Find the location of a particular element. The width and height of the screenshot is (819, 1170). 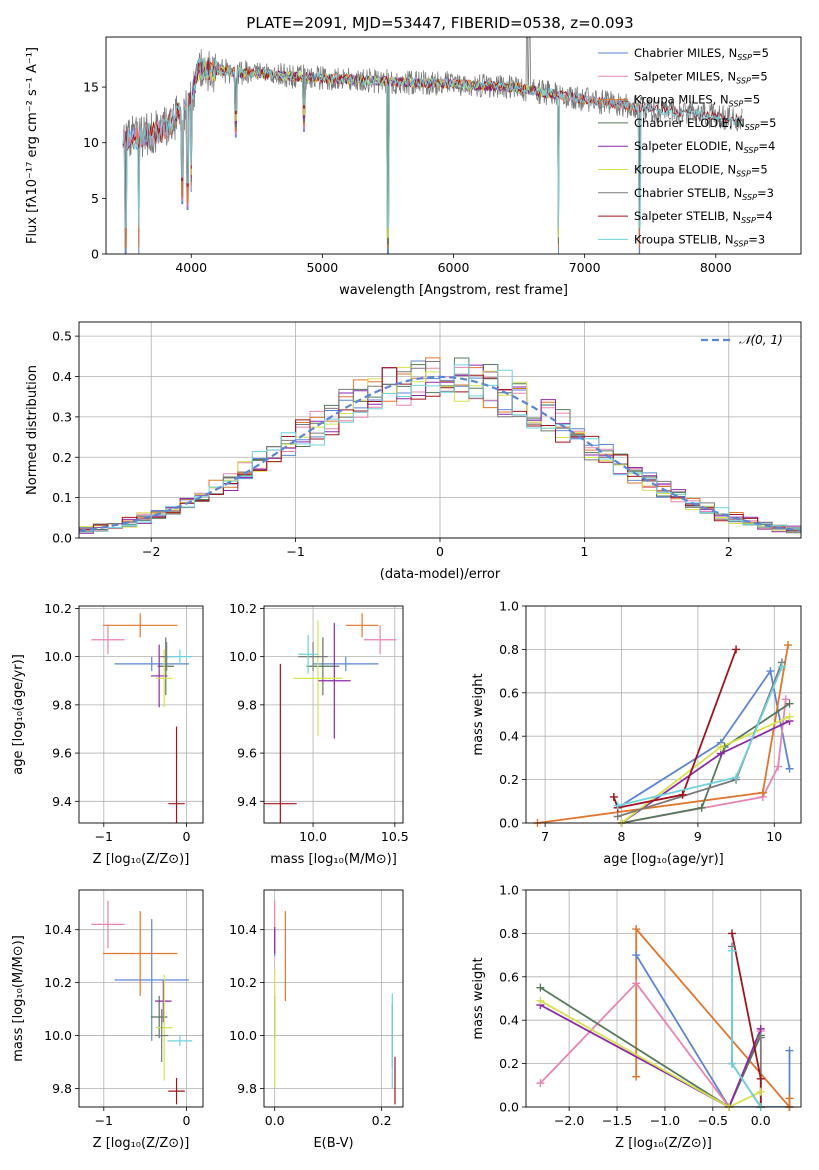

spectrum-line-chabrier-stelib is located at coordinates (432, 145).